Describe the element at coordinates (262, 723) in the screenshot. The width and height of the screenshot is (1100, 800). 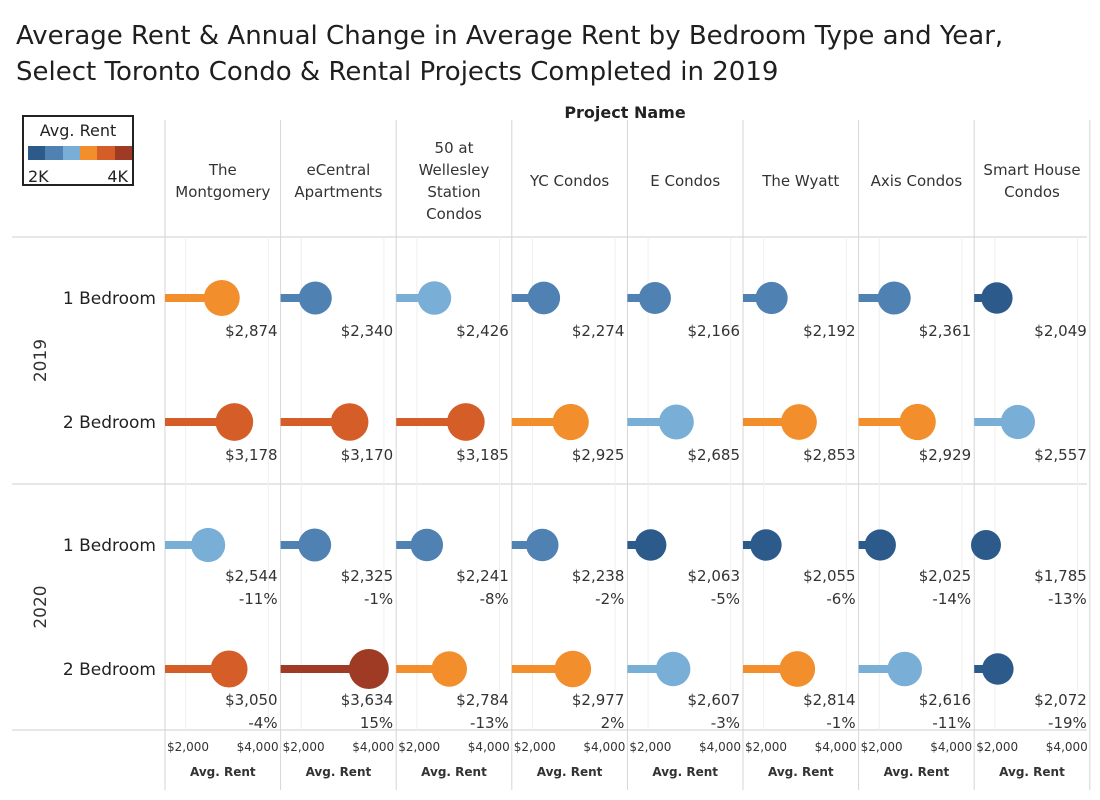
I see `change-label: -4%` at that location.